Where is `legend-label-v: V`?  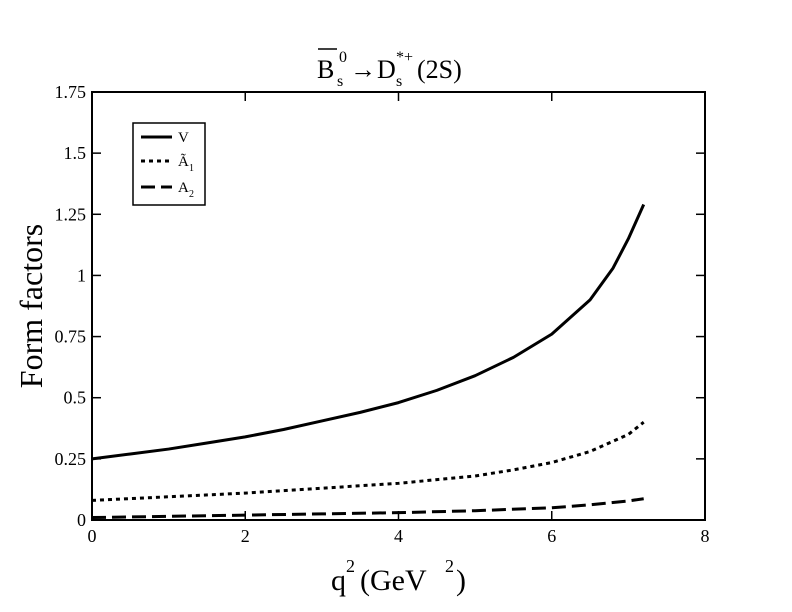 legend-label-v: V is located at coordinates (183, 138).